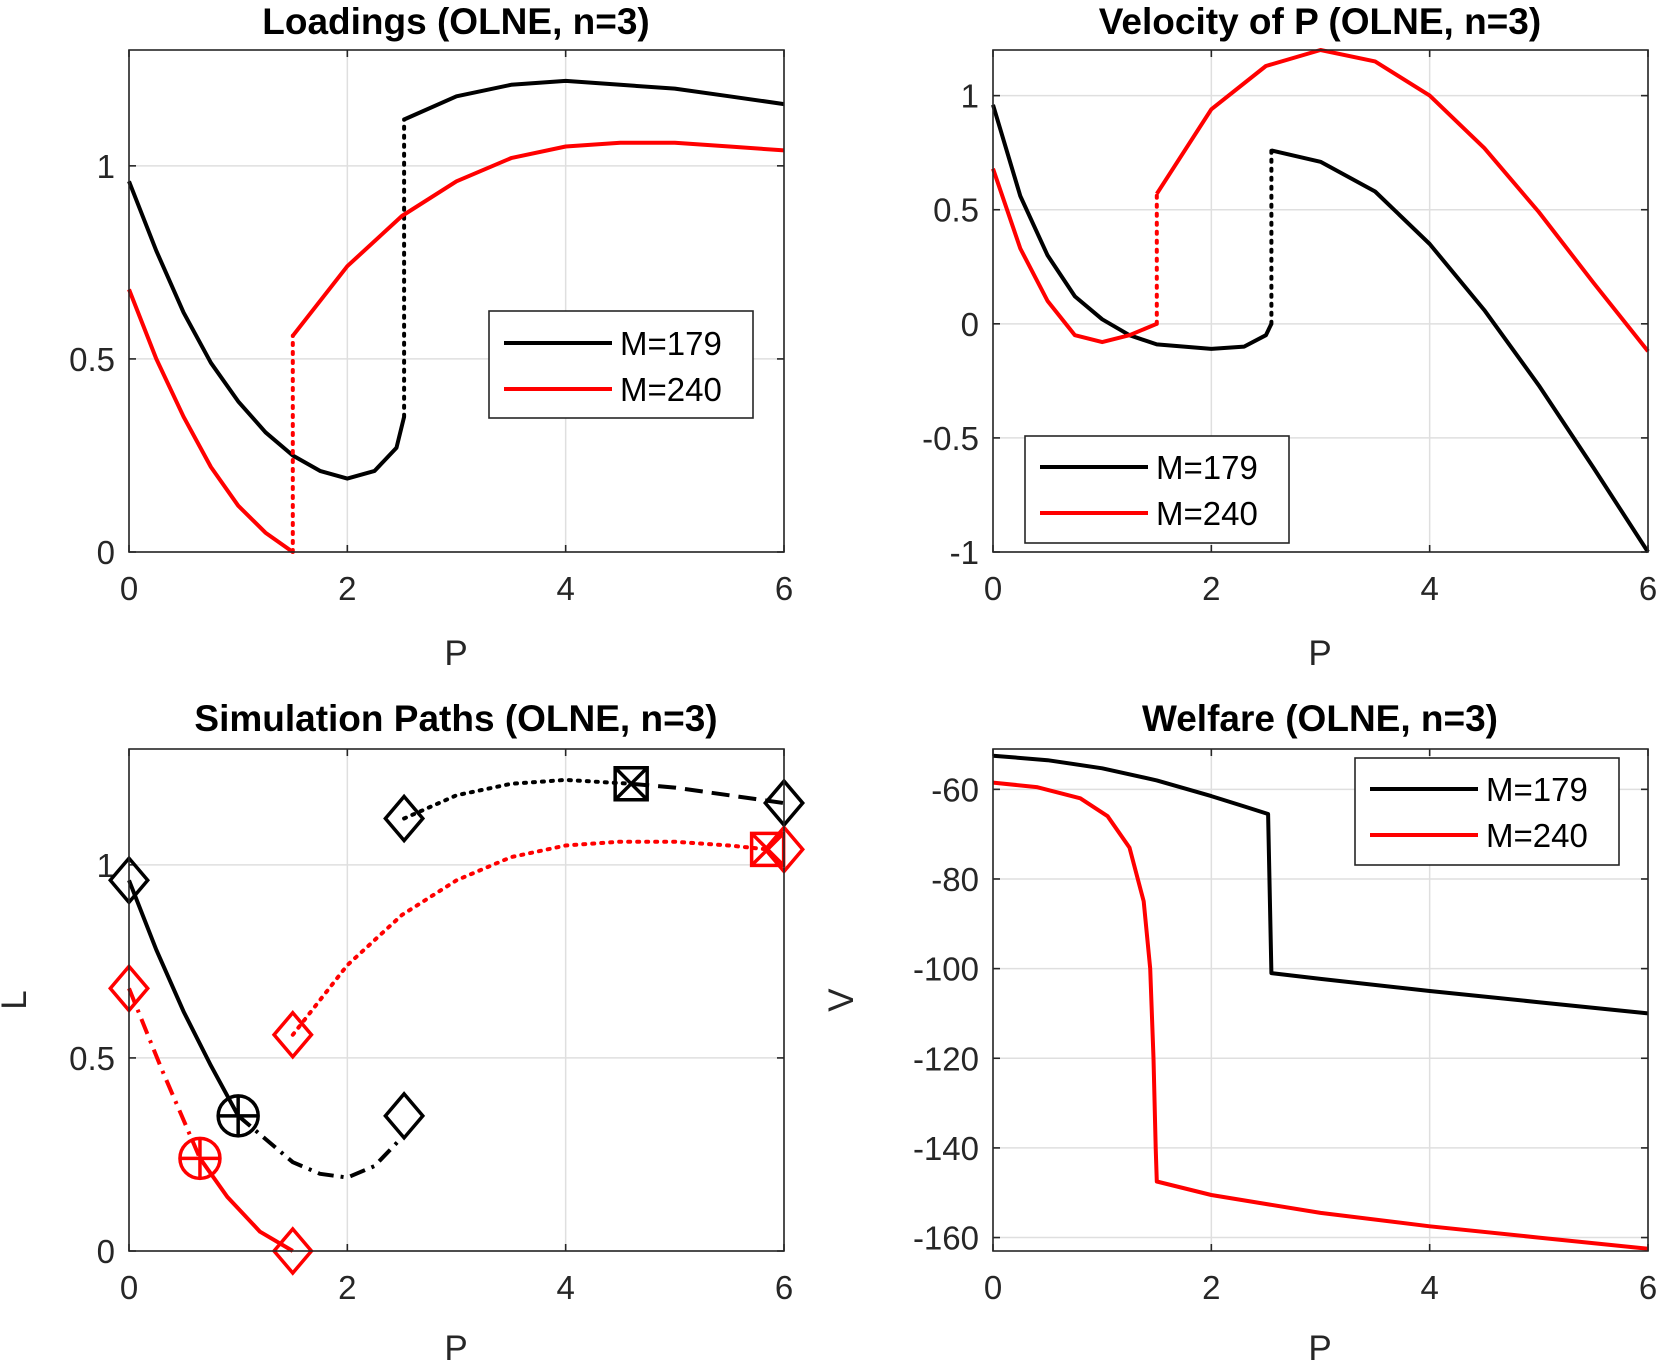  What do you see at coordinates (841, 1000) in the screenshot?
I see `y-axis-label: V` at bounding box center [841, 1000].